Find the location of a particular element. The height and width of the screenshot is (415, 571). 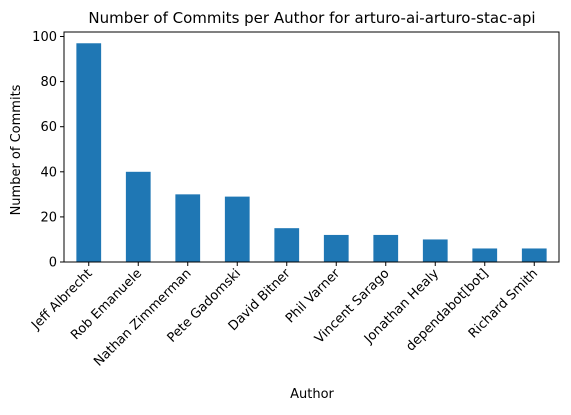

x-tick-label: dependabot[bot] is located at coordinates (447, 310).